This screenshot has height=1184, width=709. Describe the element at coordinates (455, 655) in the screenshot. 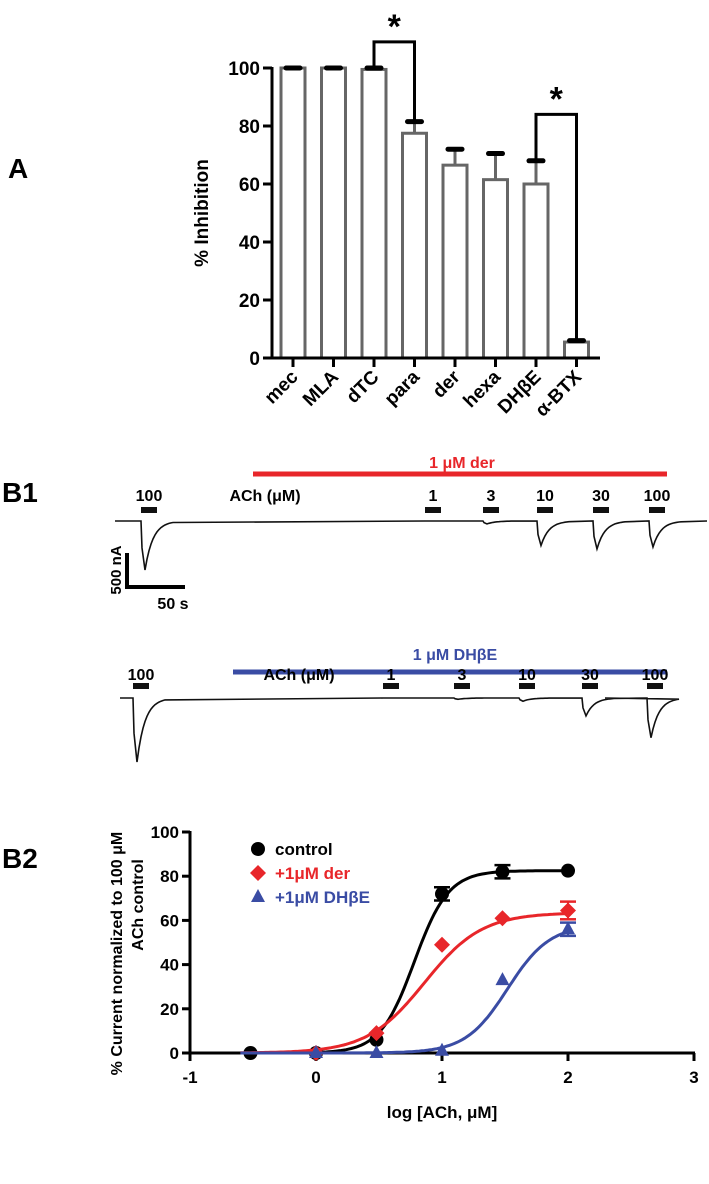

I see `drug-label: 1 μM DHβE` at that location.